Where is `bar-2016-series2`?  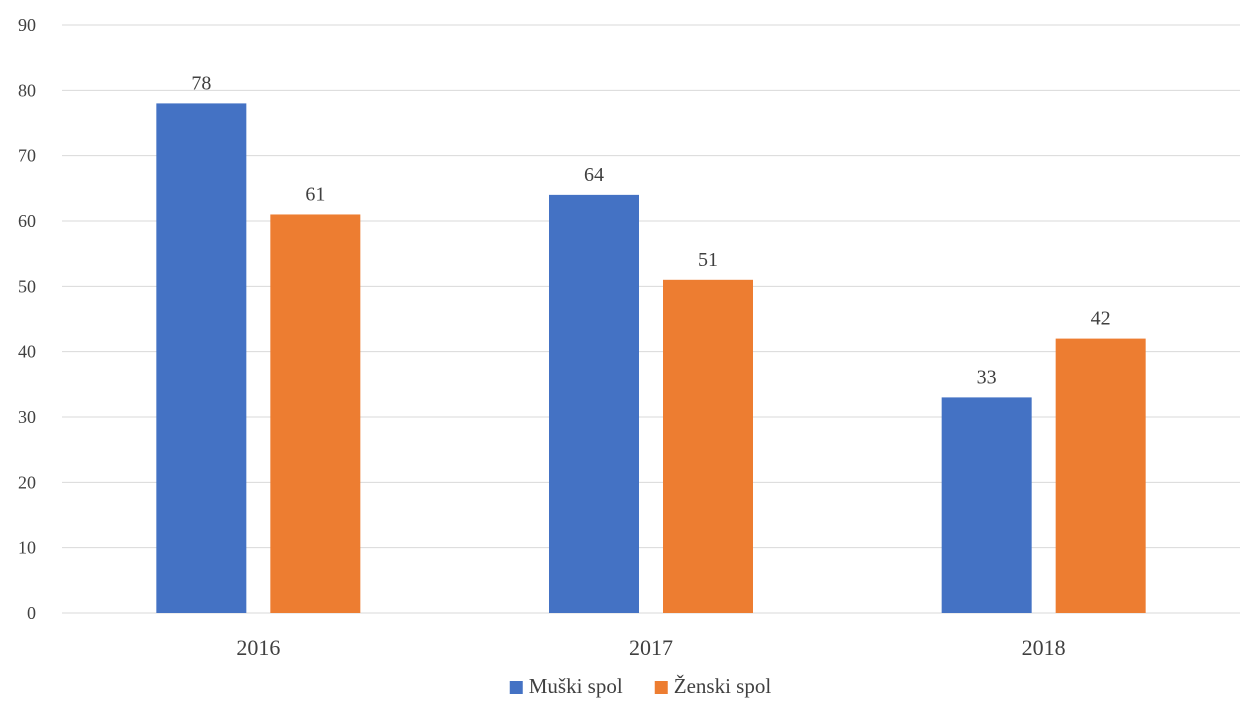
bar-2016-series2 is located at coordinates (315, 413).